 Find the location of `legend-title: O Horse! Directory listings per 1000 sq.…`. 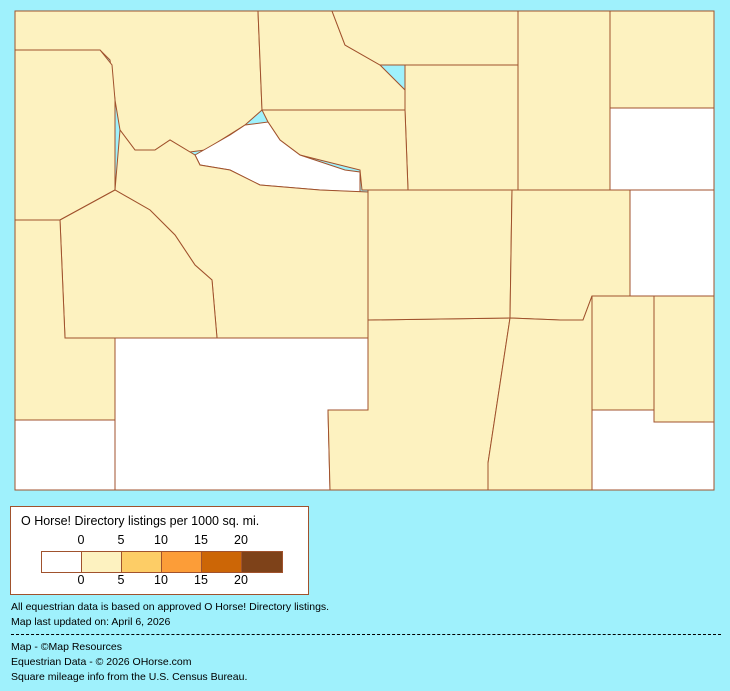

legend-title: O Horse! Directory listings per 1000 sq.… is located at coordinates (140, 521).